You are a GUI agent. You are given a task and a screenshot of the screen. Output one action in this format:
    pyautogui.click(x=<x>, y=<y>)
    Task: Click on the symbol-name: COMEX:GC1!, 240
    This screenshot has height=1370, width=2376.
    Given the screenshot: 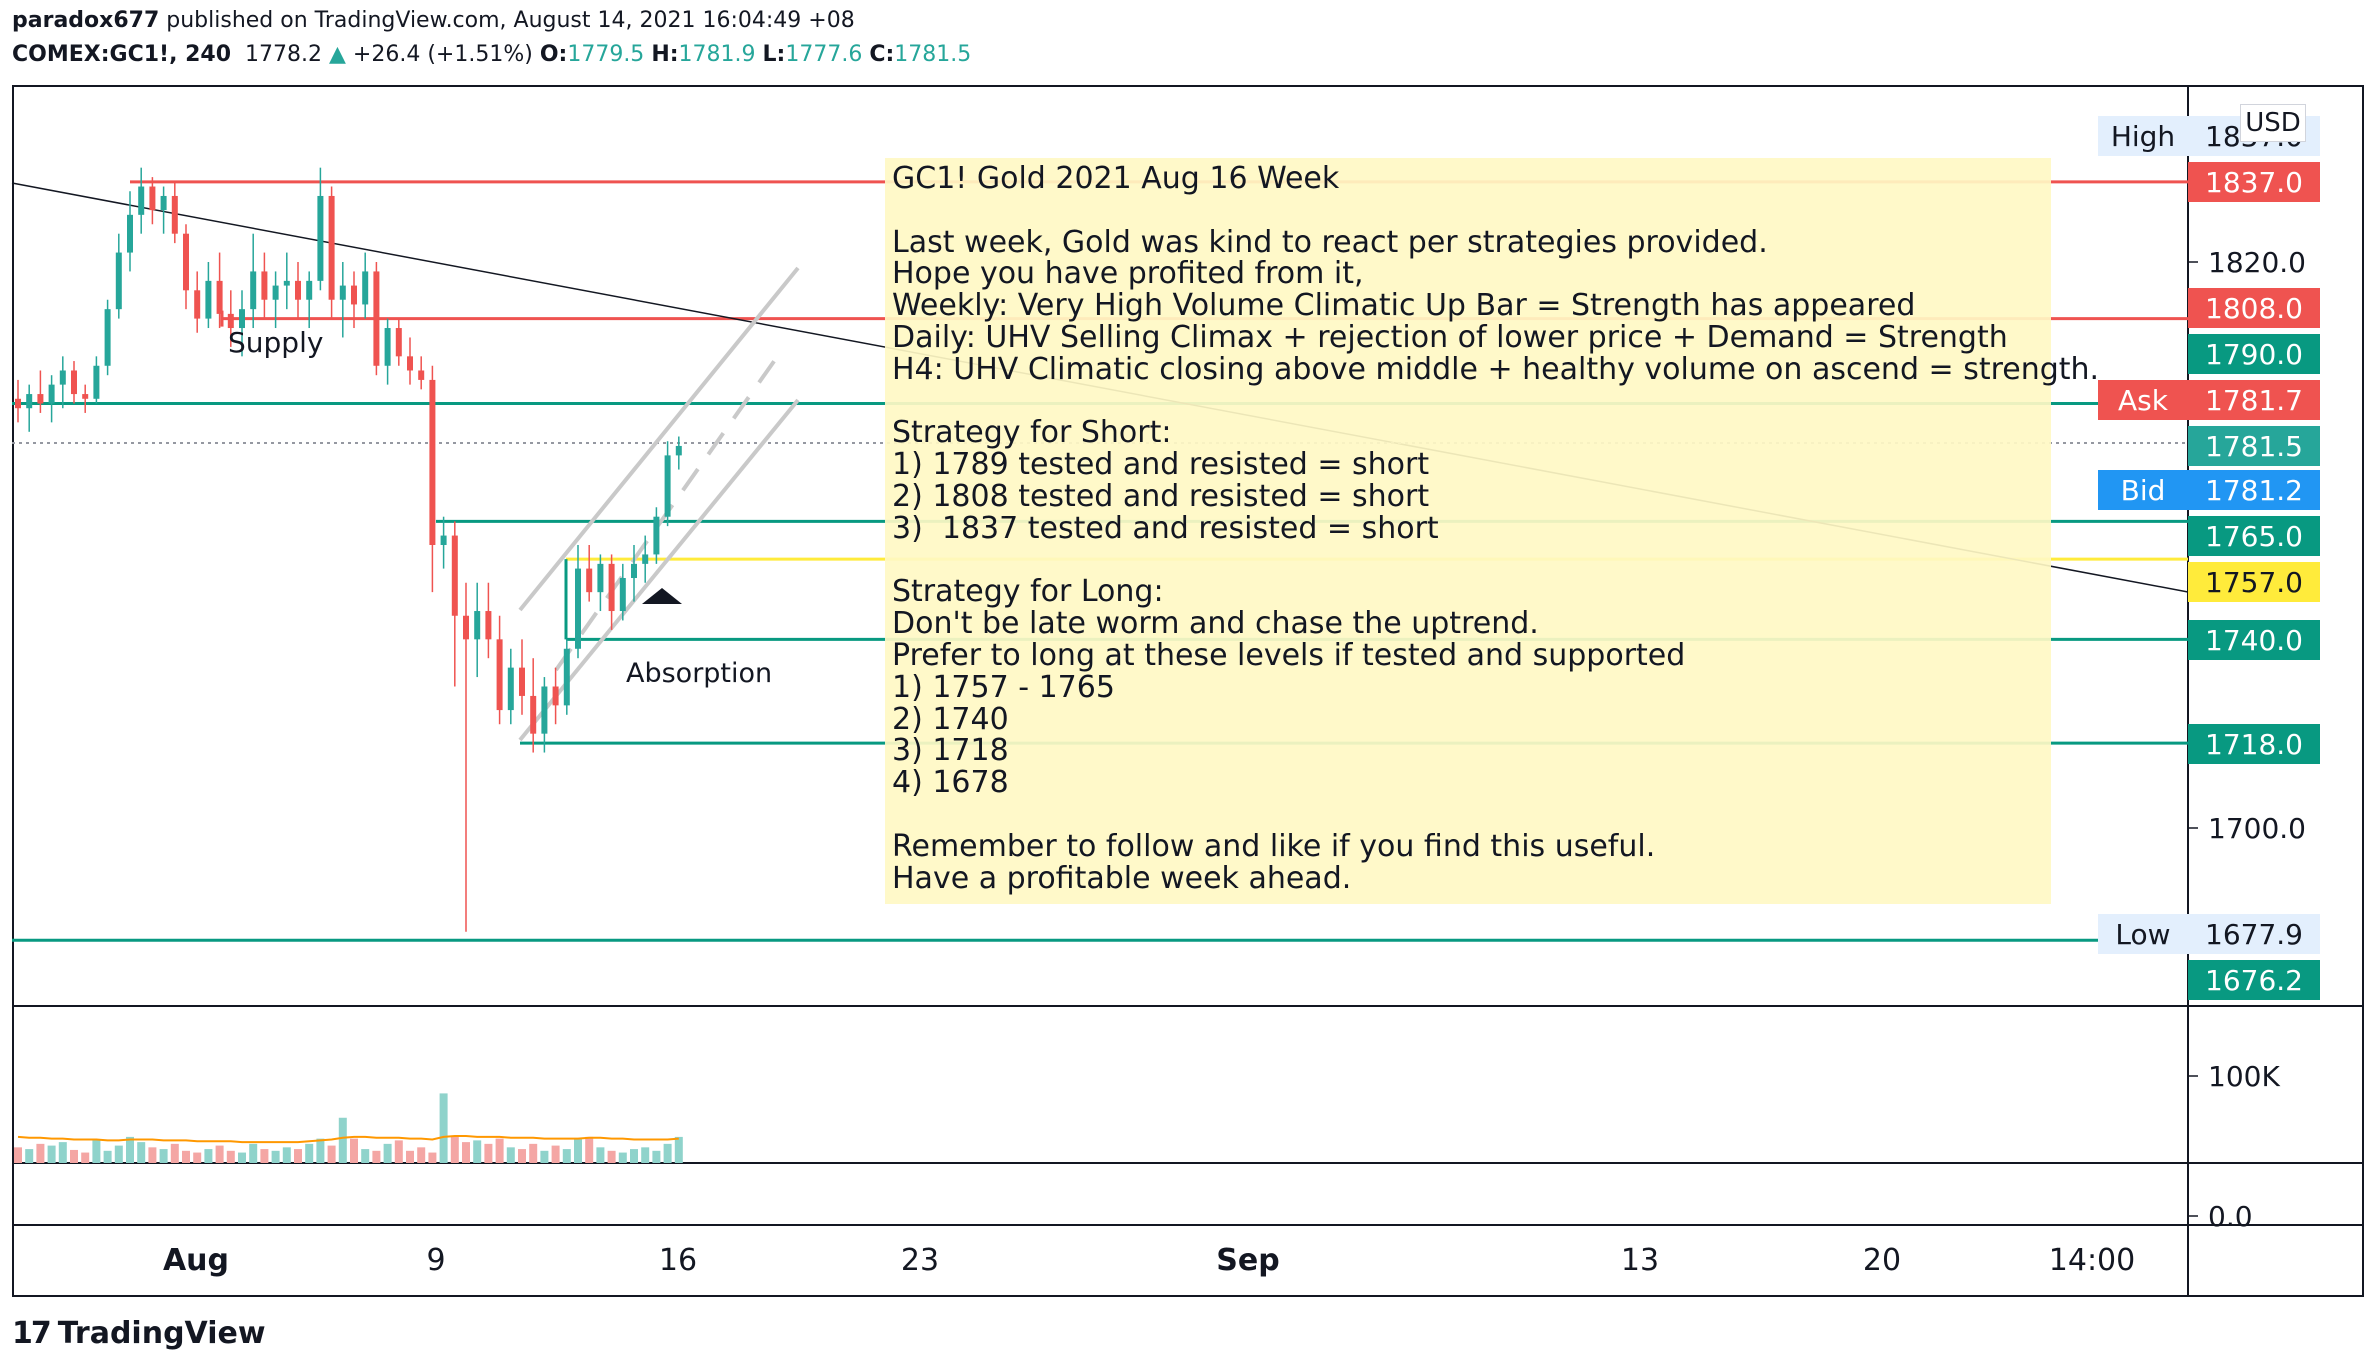 What is the action you would take?
    pyautogui.click(x=122, y=54)
    